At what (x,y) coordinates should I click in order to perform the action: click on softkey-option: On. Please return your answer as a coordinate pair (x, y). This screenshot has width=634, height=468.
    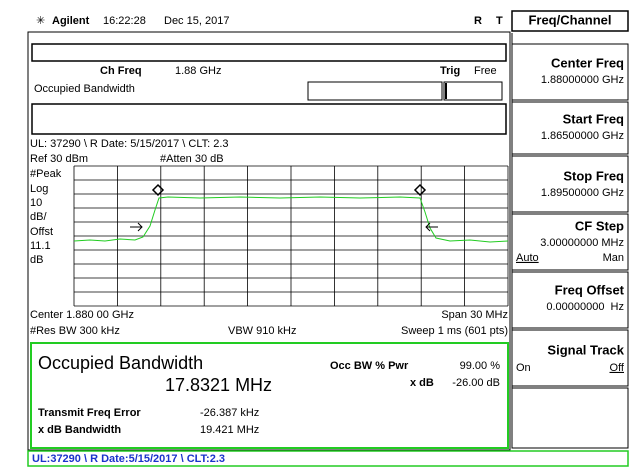
    Looking at the image, I should click on (523, 368).